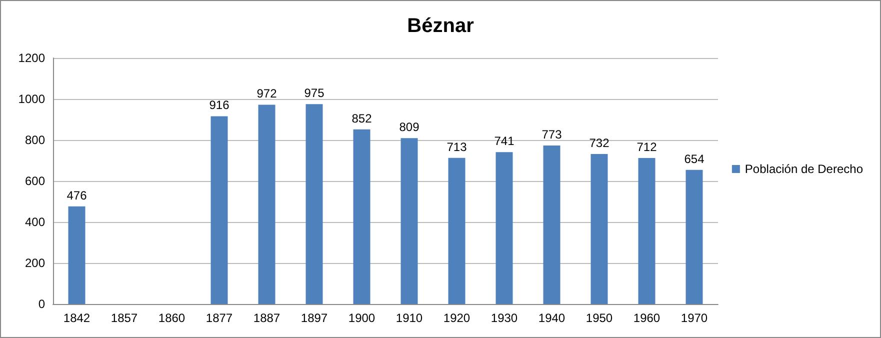 The image size is (881, 338). I want to click on chart-title: Béznar, so click(440, 26).